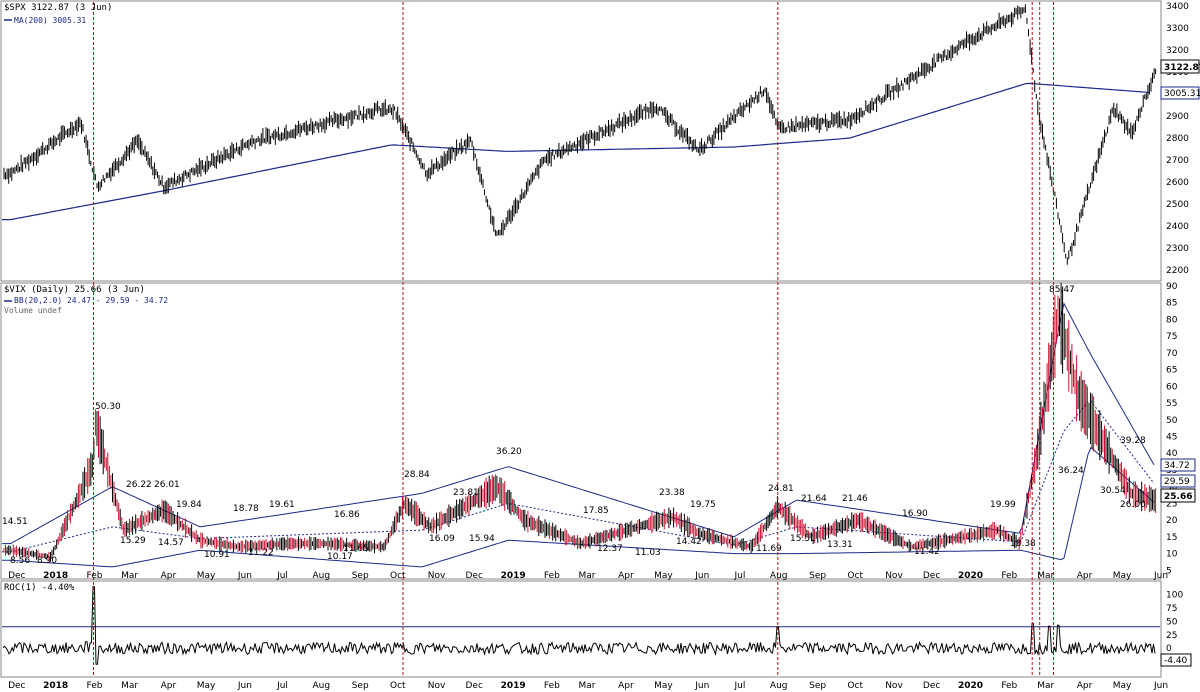 The image size is (1200, 692). Describe the element at coordinates (1133, 505) in the screenshot. I see `vix-value-annotation: 26.00` at that location.